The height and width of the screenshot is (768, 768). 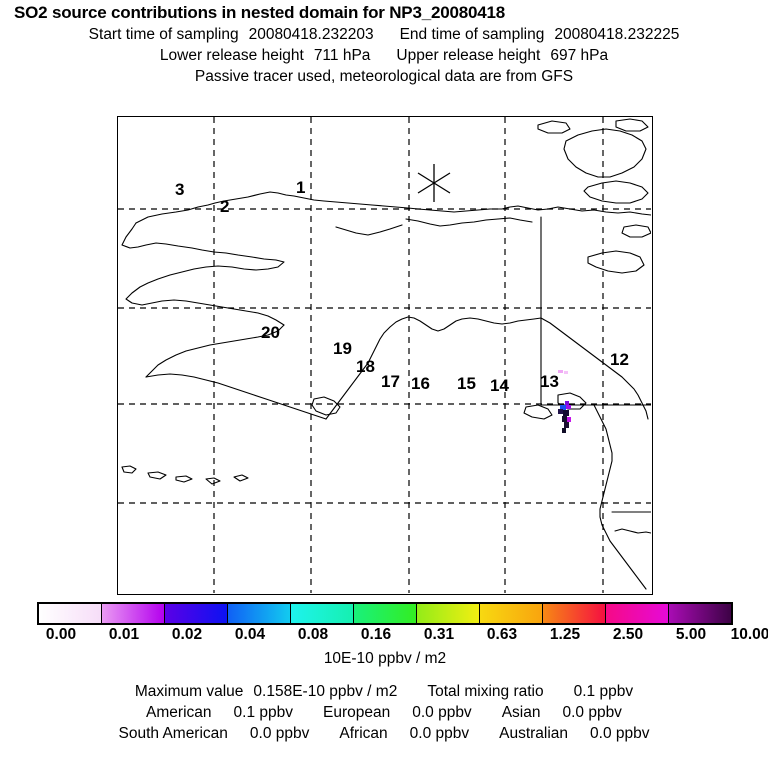 I want to click on colorbar-tick-6: 0.31, so click(x=439, y=634).